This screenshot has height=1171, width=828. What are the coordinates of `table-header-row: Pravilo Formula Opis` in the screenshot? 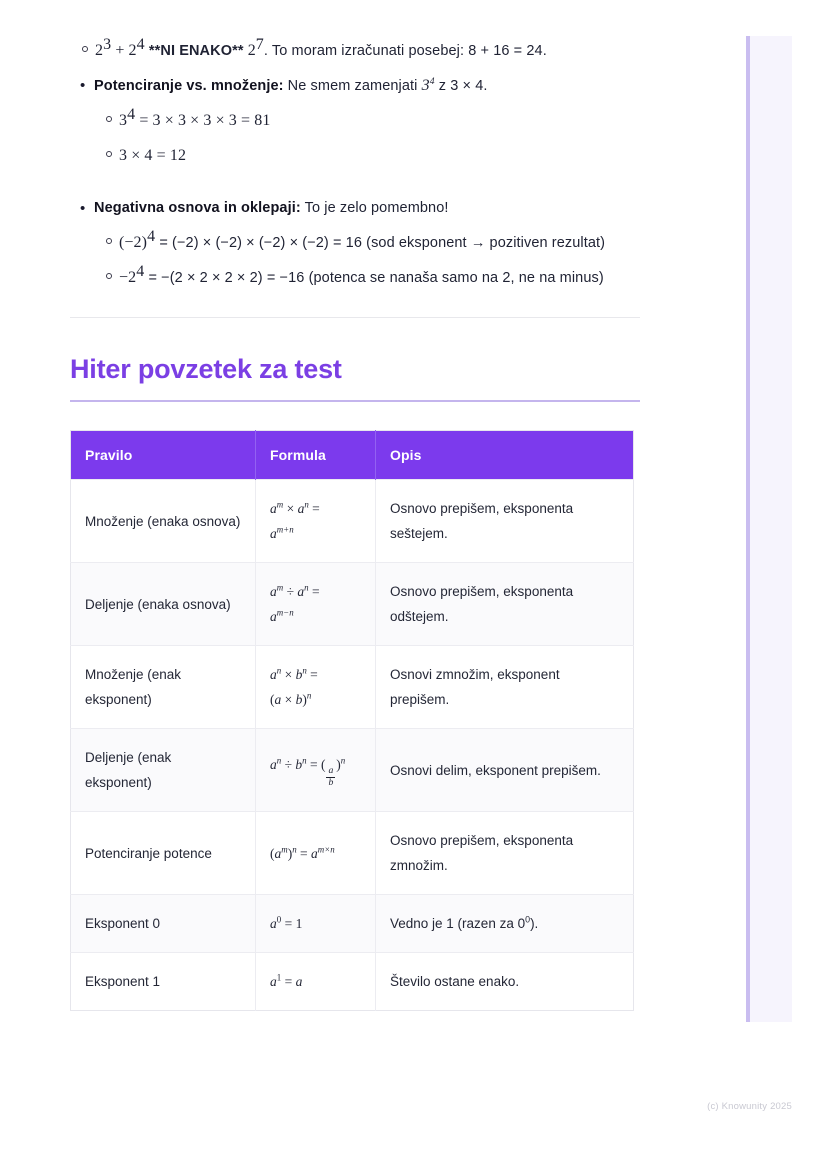 It's located at (352, 455).